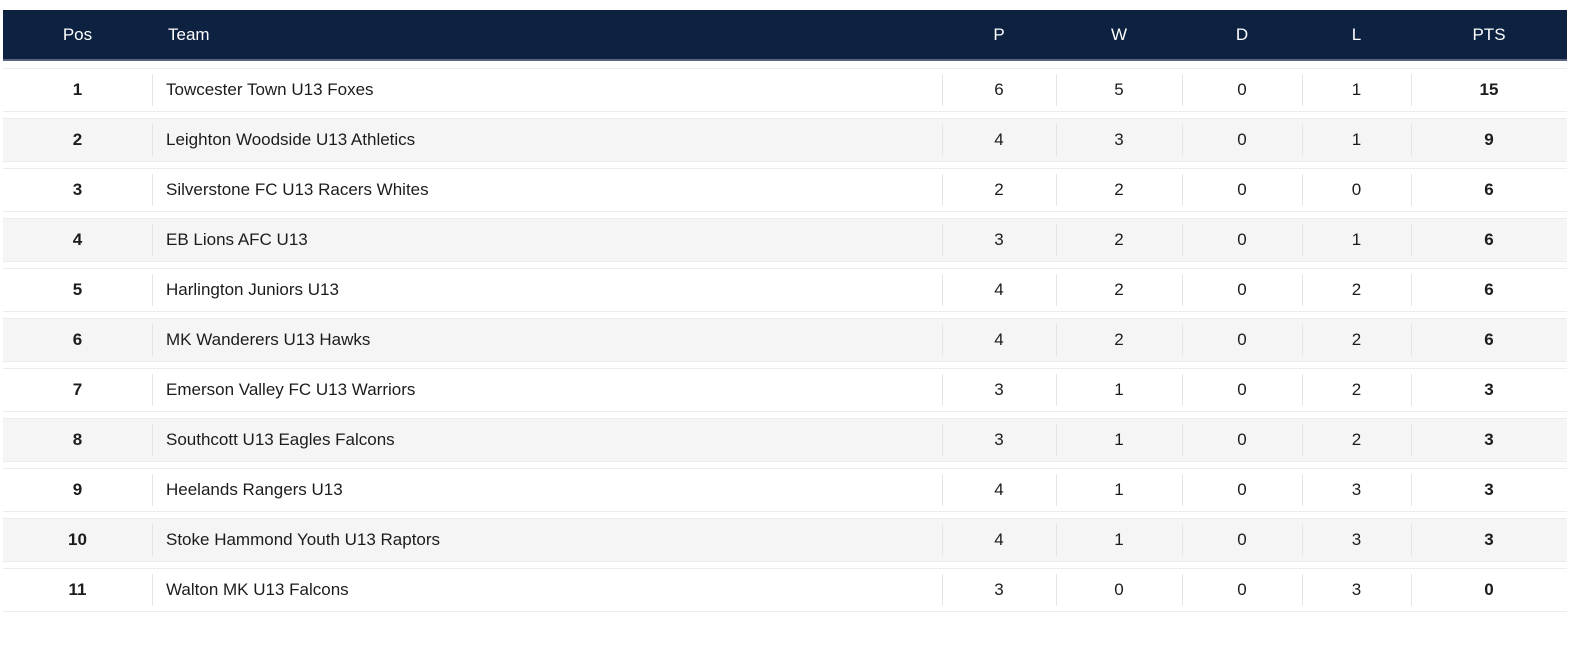 The image size is (1571, 648). What do you see at coordinates (547, 290) in the screenshot?
I see `team-name-cell: Harlington Juniors U13` at bounding box center [547, 290].